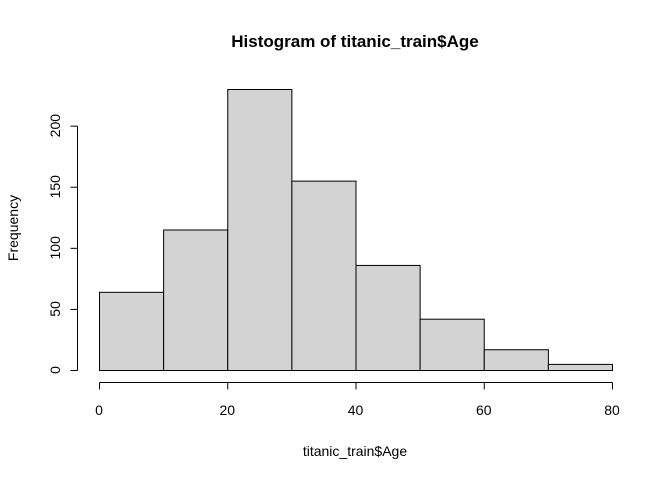 Image resolution: width=672 pixels, height=480 pixels. What do you see at coordinates (55, 126) in the screenshot?
I see `y-tick-label: 200` at bounding box center [55, 126].